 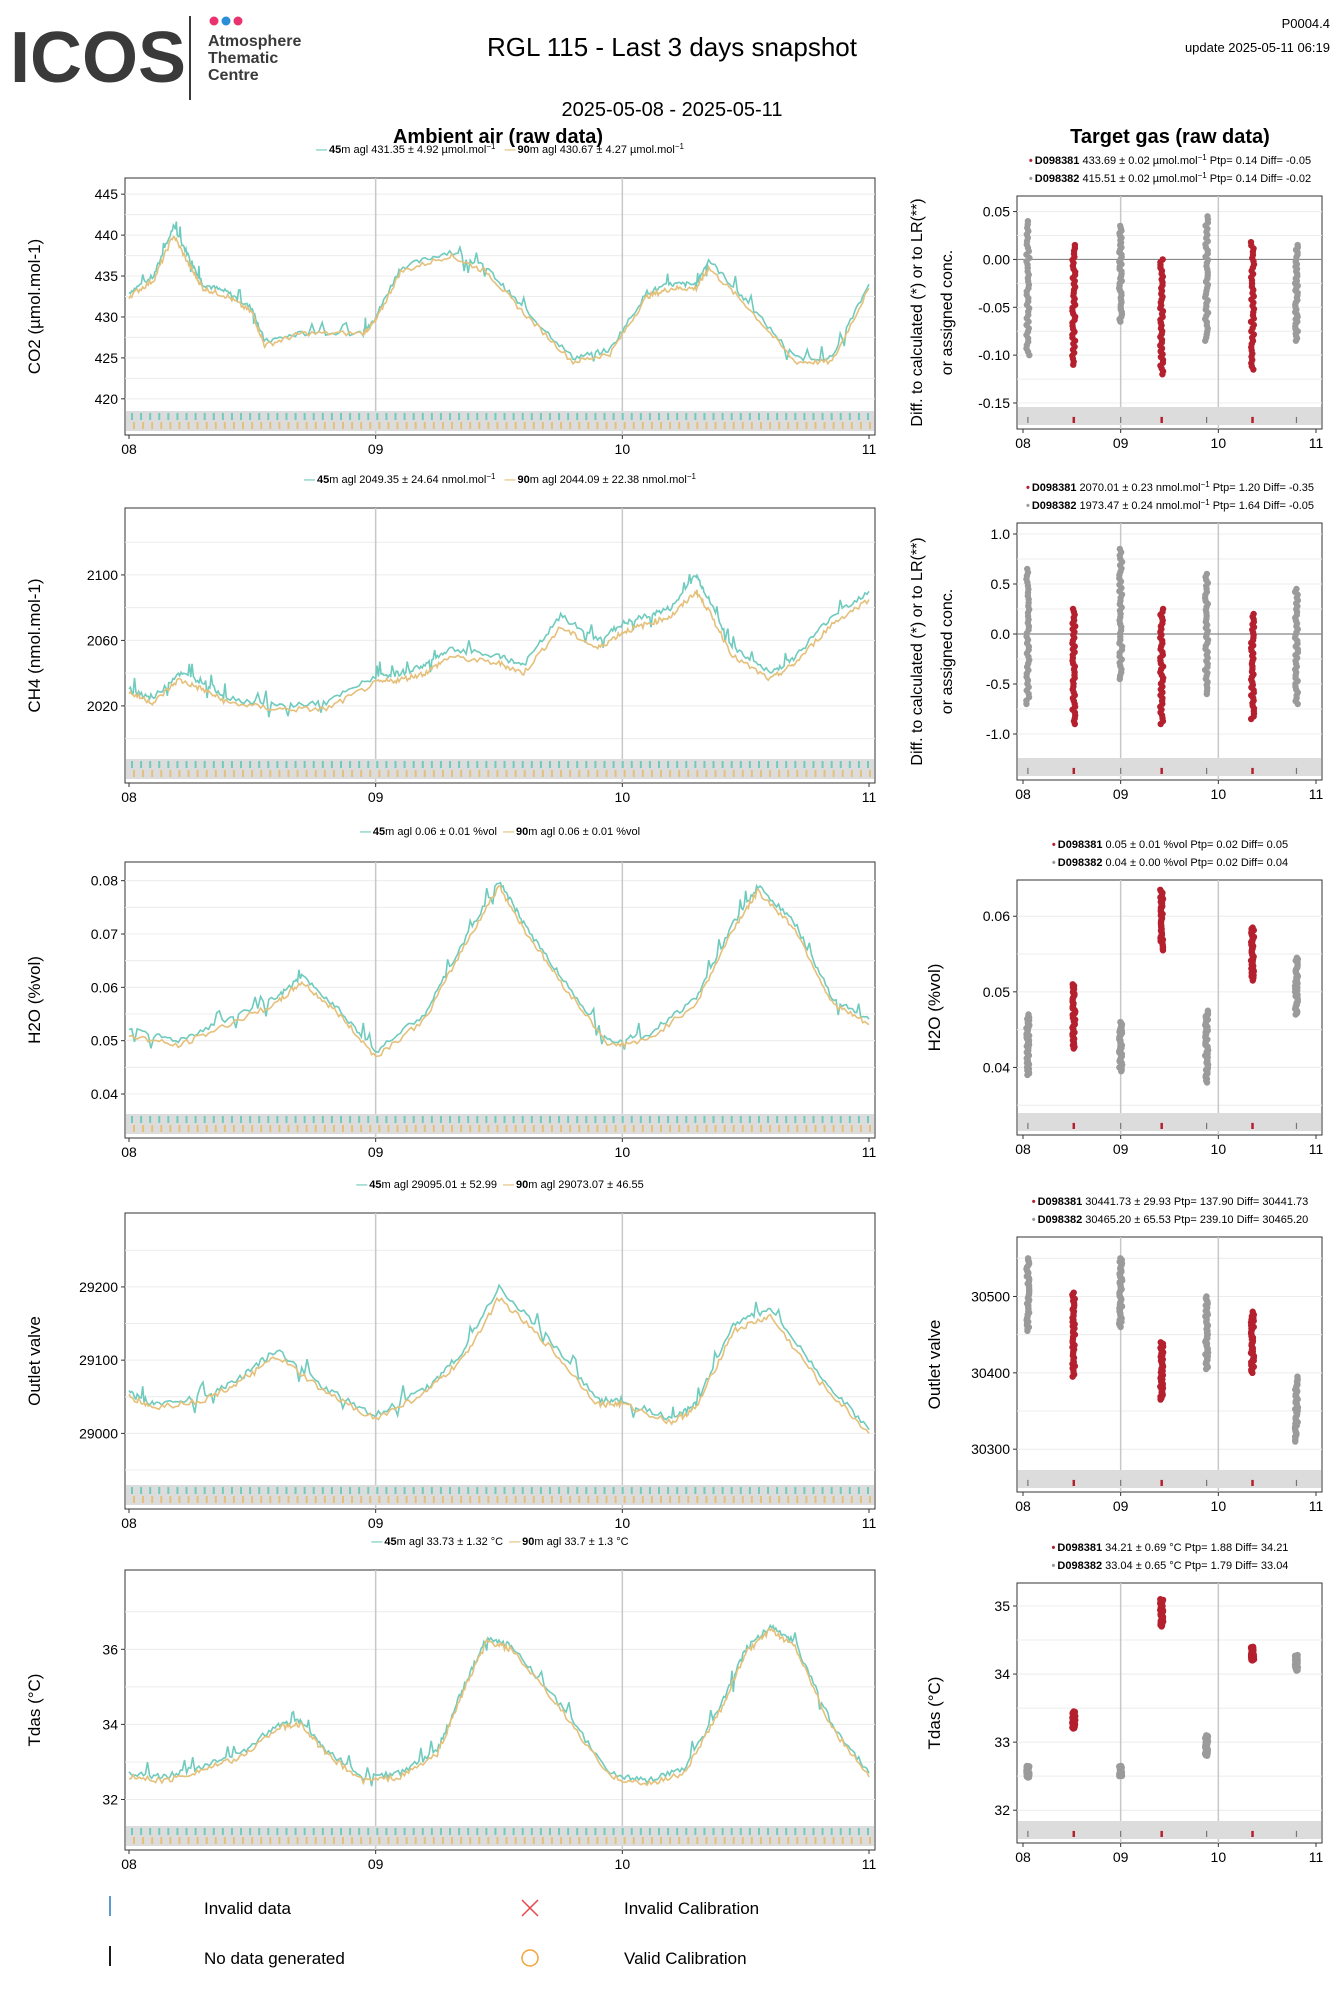 I want to click on logo-dot, so click(x=214, y=21).